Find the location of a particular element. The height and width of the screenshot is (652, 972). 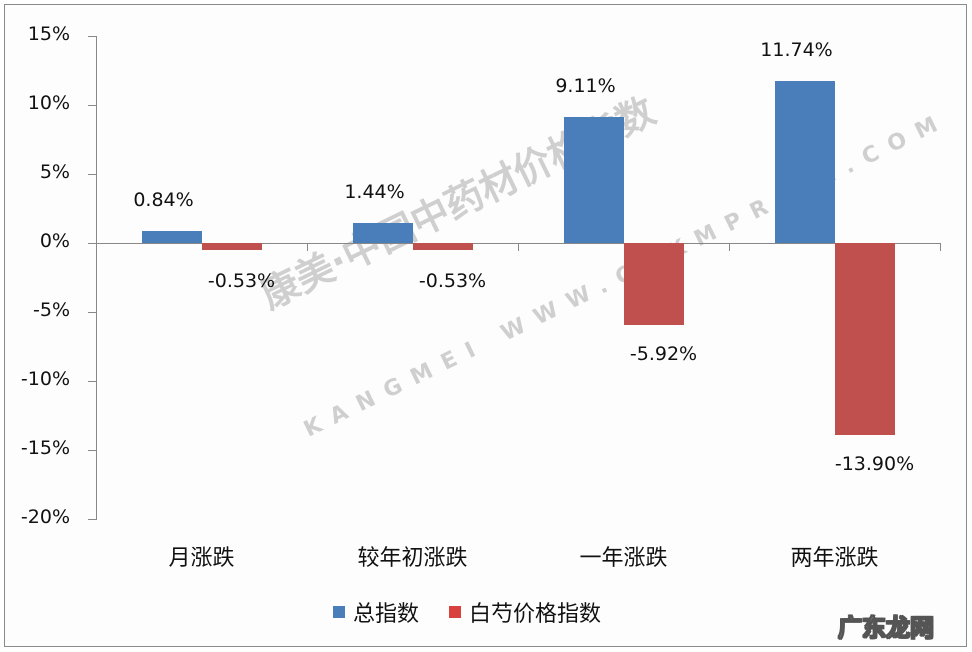

y-tick-label: 10% is located at coordinates (48, 103).